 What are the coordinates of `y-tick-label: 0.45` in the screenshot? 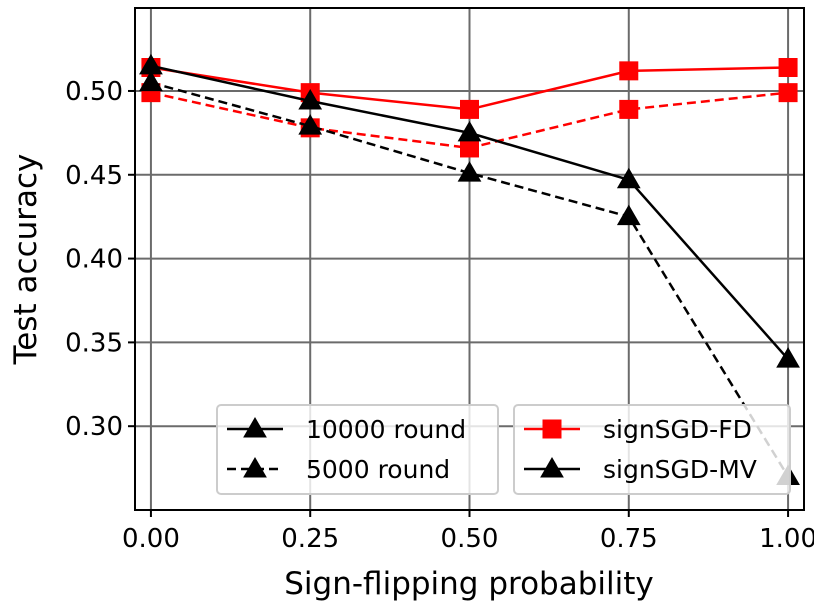 It's located at (94, 176).